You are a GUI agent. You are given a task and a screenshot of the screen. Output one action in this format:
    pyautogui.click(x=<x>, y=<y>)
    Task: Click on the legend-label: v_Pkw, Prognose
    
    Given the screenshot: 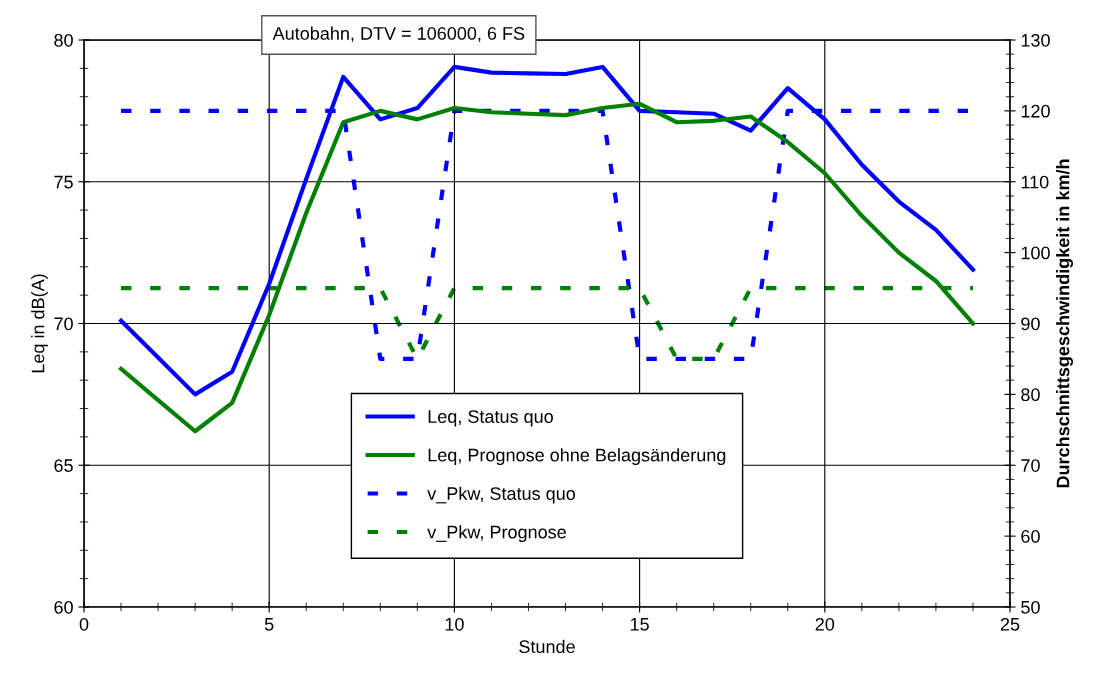 What is the action you would take?
    pyautogui.click(x=496, y=534)
    